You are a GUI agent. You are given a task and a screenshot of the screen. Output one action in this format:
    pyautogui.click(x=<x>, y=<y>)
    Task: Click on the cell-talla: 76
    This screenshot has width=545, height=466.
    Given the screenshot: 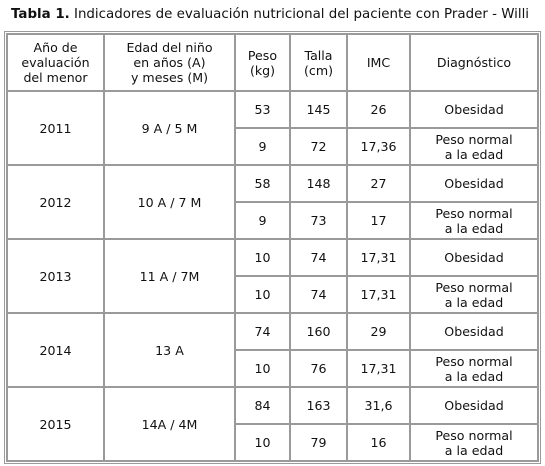 What is the action you would take?
    pyautogui.click(x=318, y=368)
    